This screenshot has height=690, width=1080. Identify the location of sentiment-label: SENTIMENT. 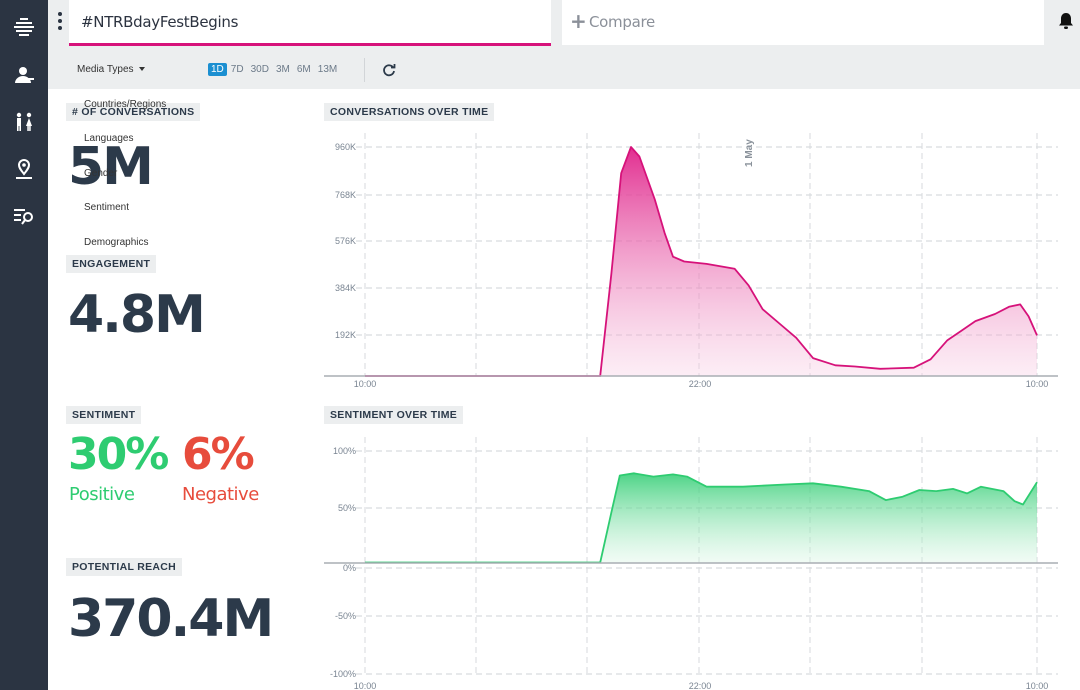
(104, 415).